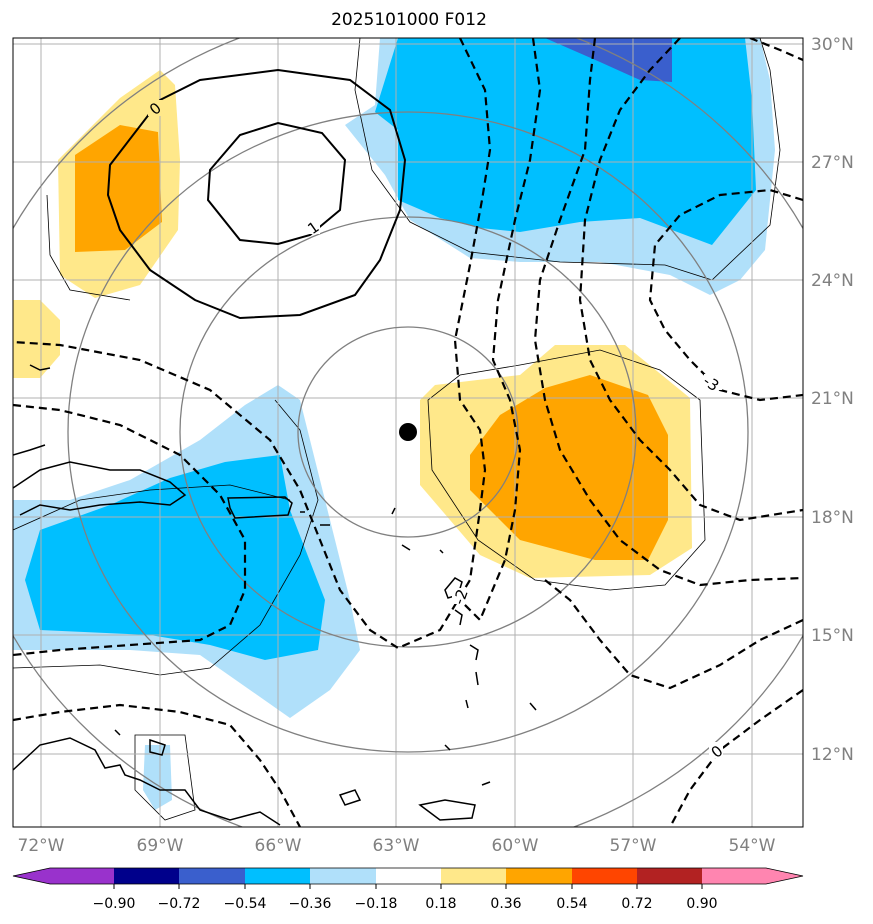 The image size is (873, 924). Describe the element at coordinates (832, 45) in the screenshot. I see `lat-tick: 30°N` at that location.